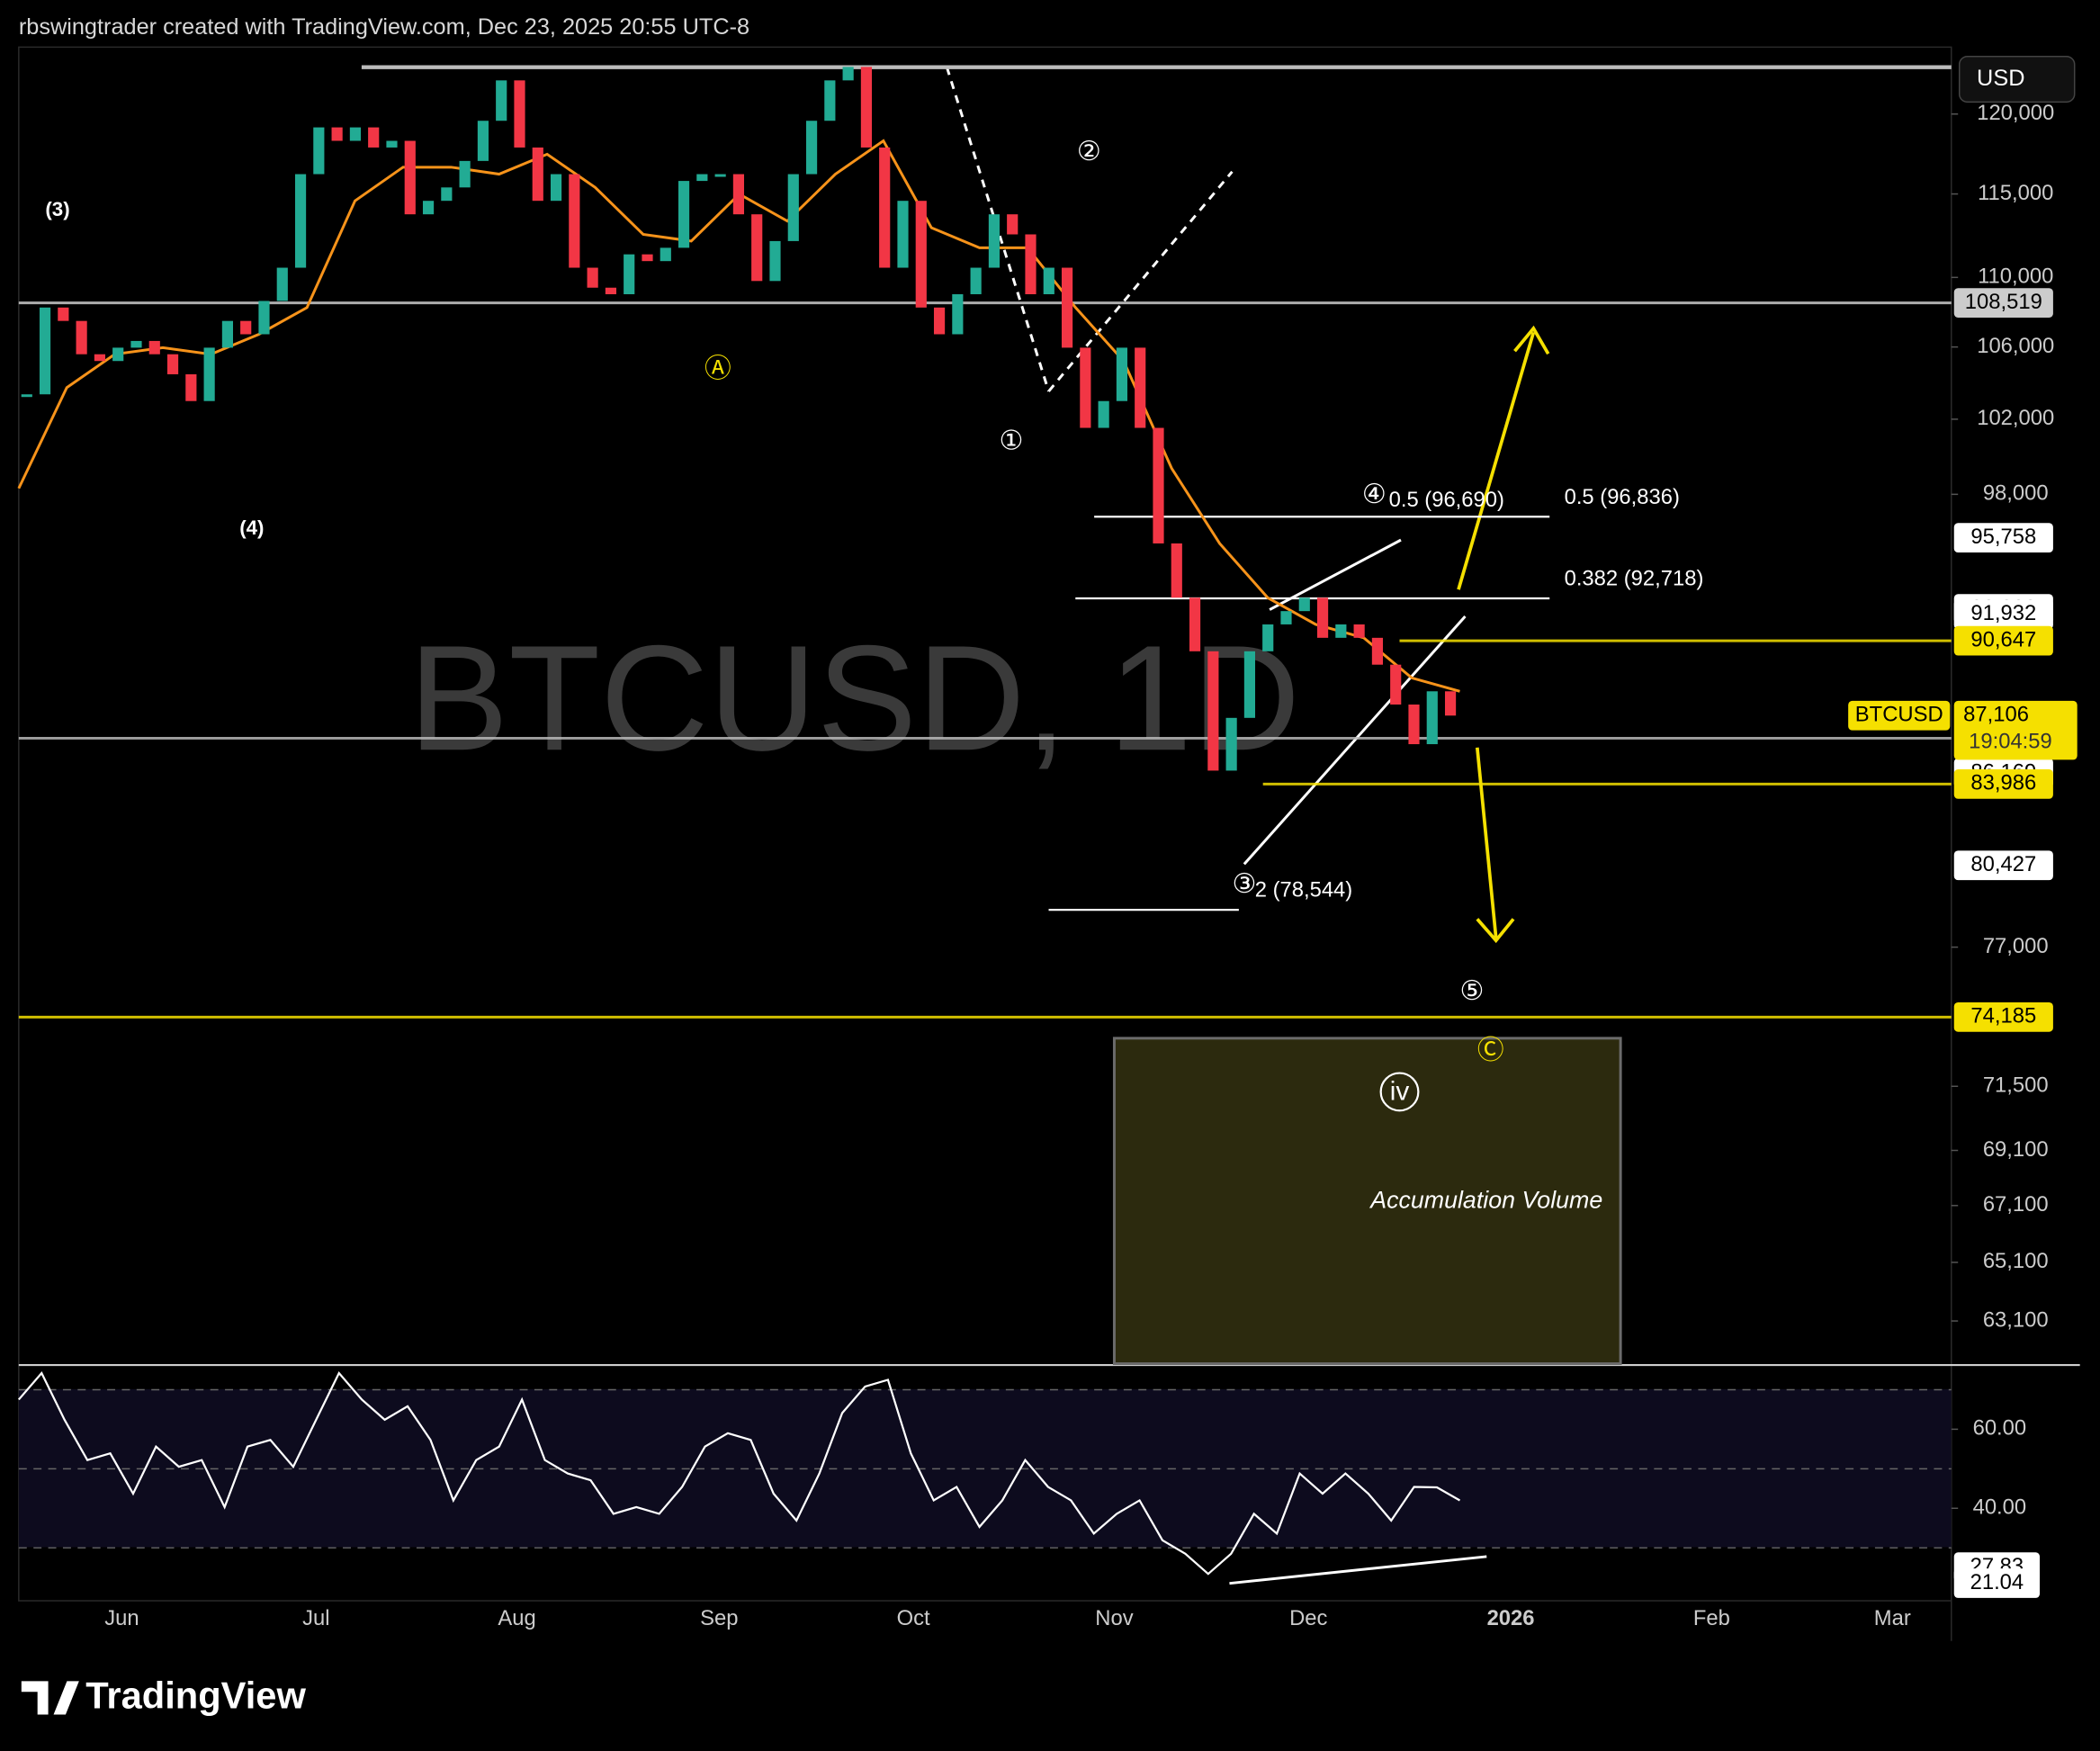 Image resolution: width=2100 pixels, height=1751 pixels. What do you see at coordinates (2000, 1428) in the screenshot?
I see `rsi-tick-label: 60.00` at bounding box center [2000, 1428].